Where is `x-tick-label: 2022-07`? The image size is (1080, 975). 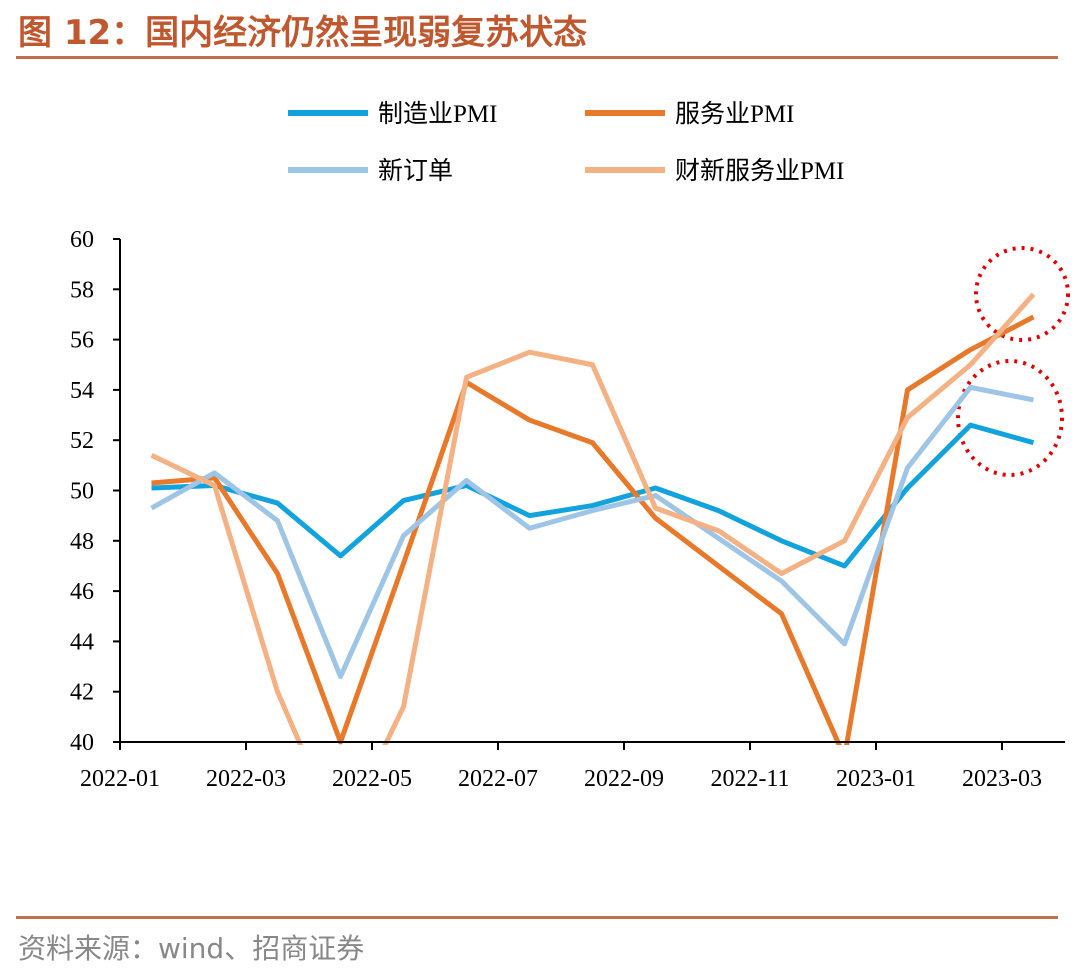 x-tick-label: 2022-07 is located at coordinates (498, 779).